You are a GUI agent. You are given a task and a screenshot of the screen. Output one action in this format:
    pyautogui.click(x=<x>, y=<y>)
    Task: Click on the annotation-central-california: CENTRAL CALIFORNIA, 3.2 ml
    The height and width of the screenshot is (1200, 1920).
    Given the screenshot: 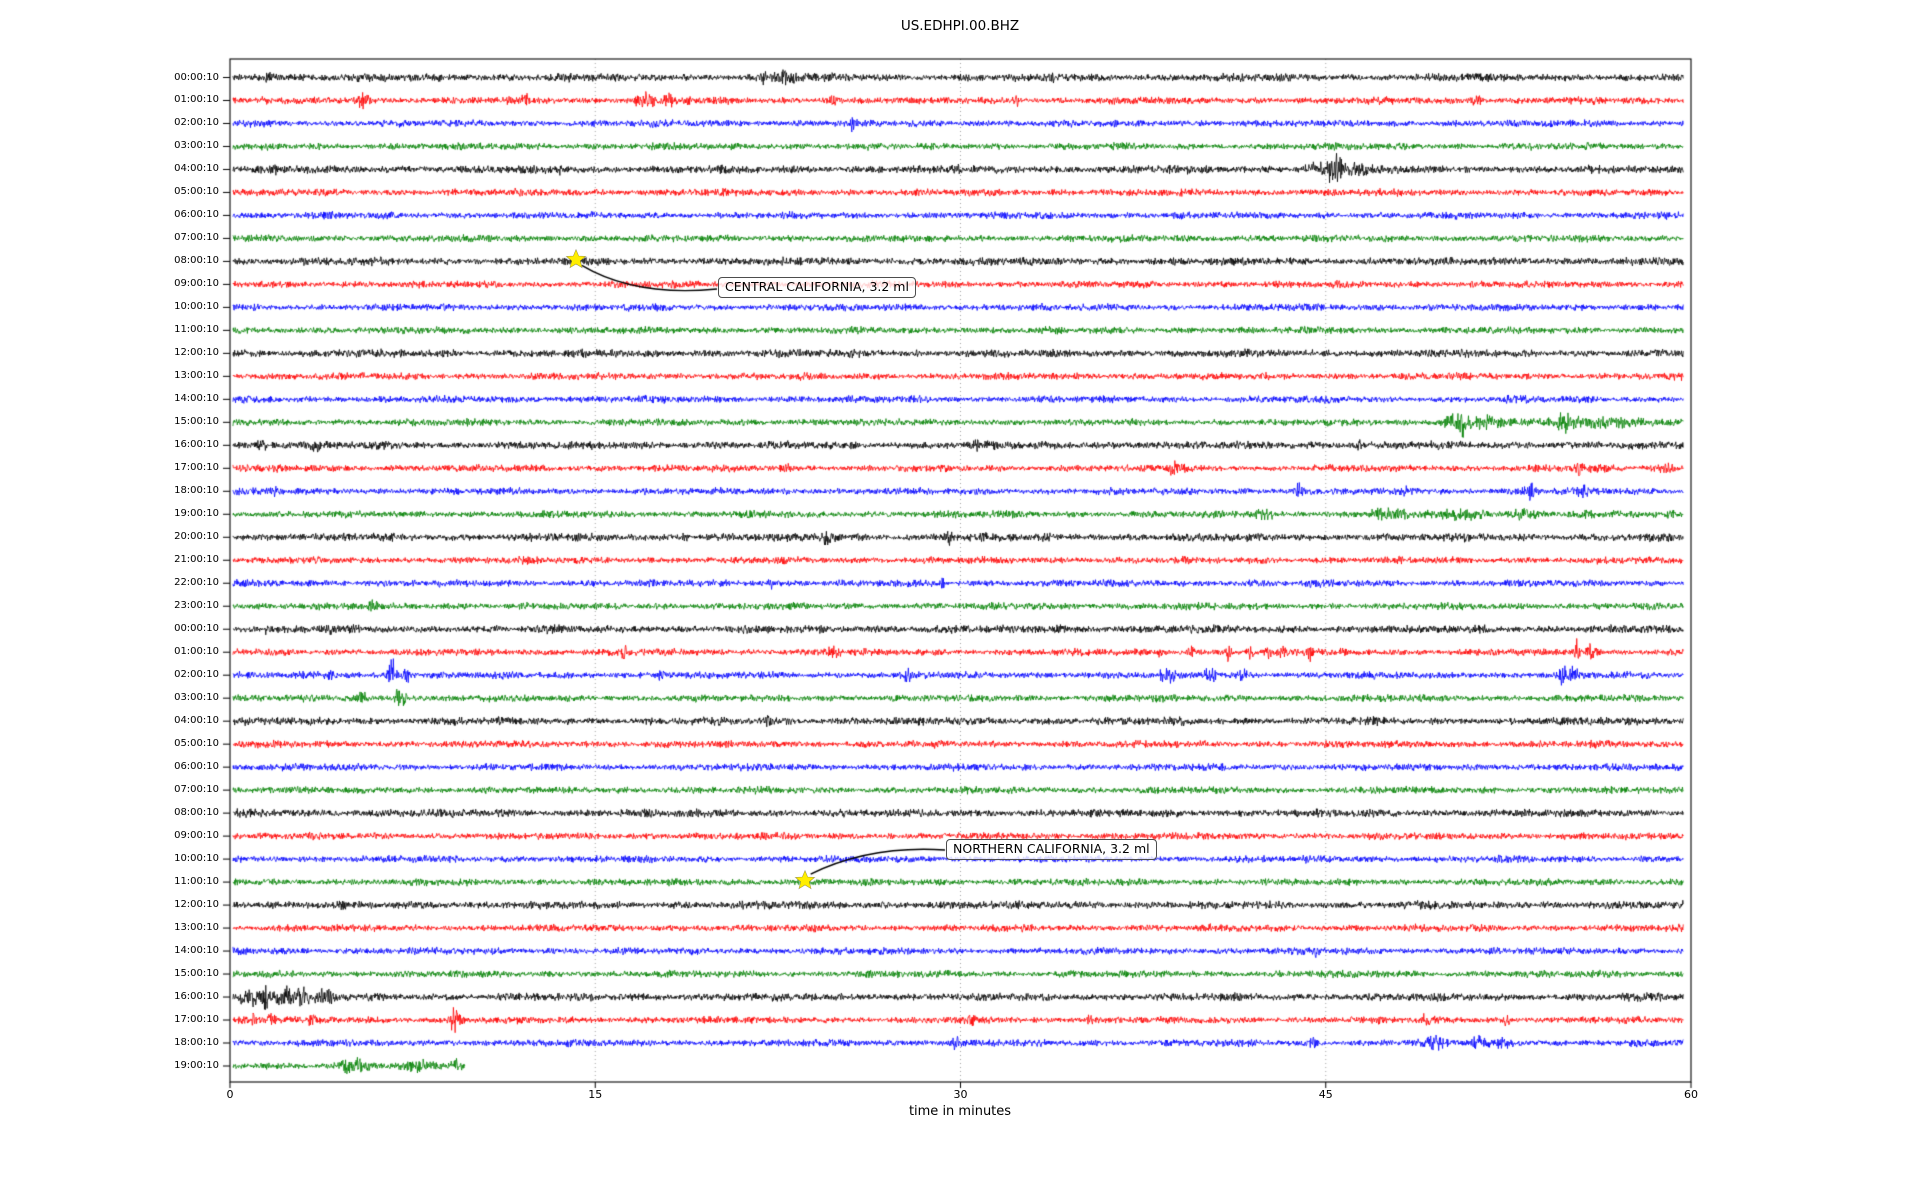 What is the action you would take?
    pyautogui.click(x=817, y=287)
    